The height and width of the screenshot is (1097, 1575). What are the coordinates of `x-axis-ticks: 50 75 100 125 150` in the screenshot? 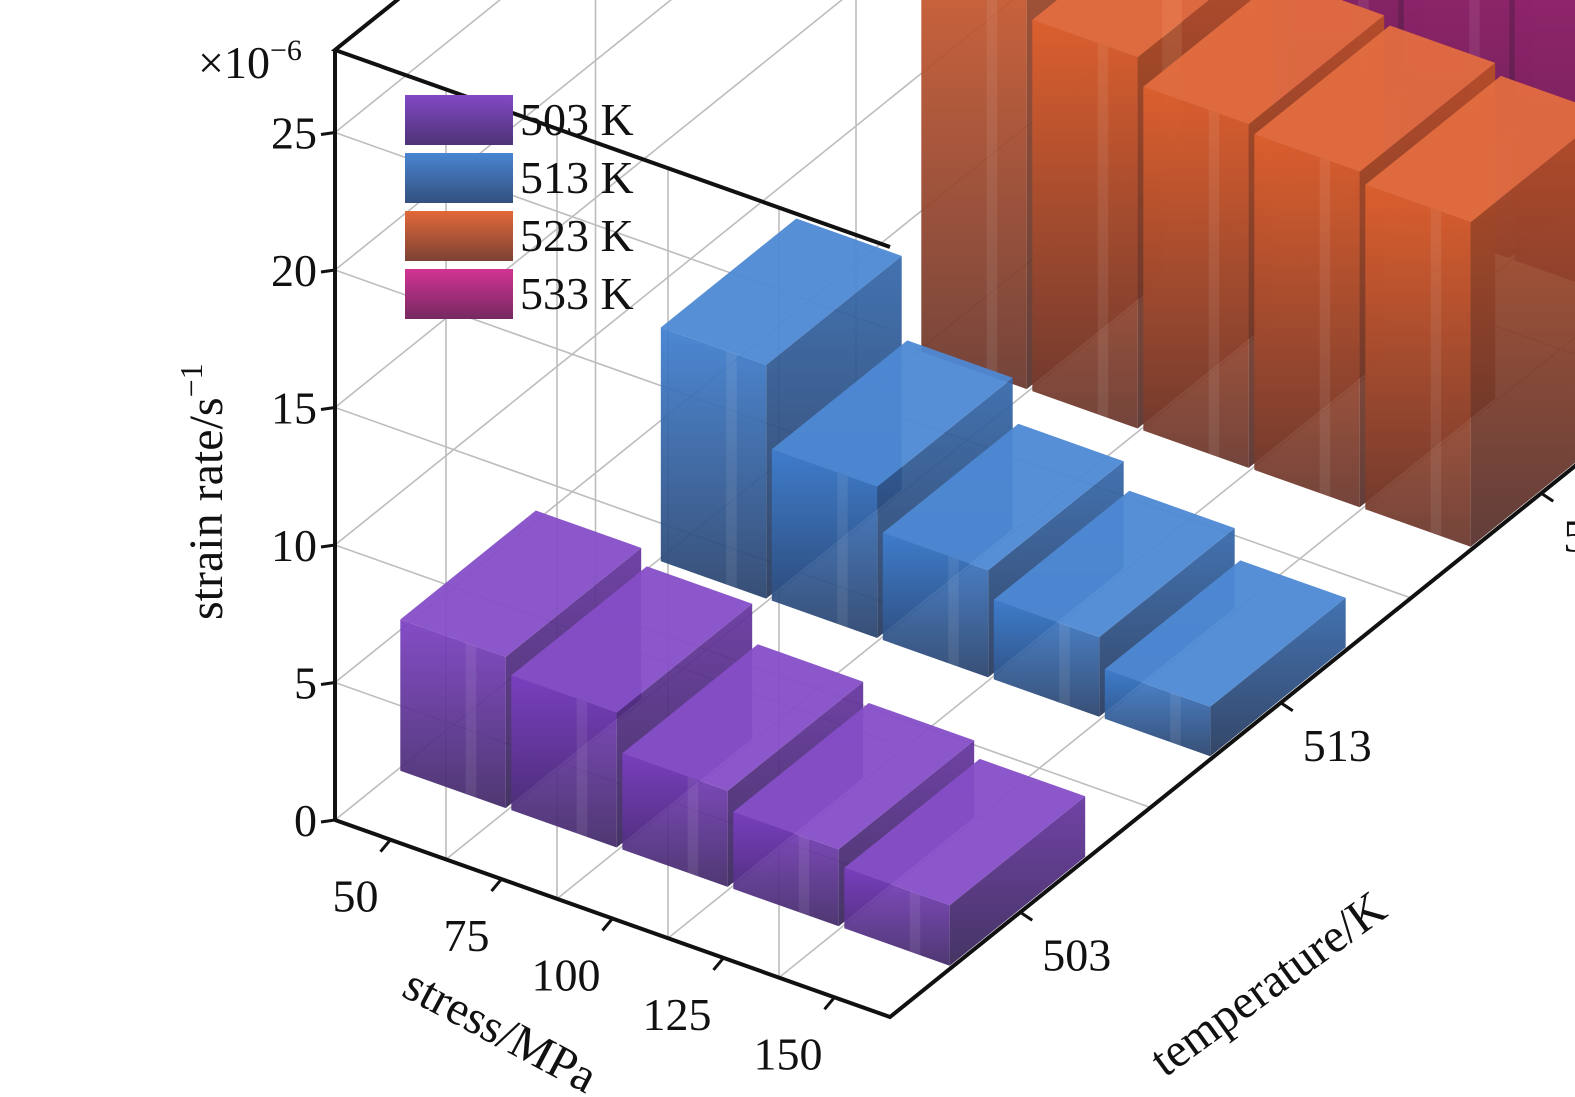 It's located at (584, 958).